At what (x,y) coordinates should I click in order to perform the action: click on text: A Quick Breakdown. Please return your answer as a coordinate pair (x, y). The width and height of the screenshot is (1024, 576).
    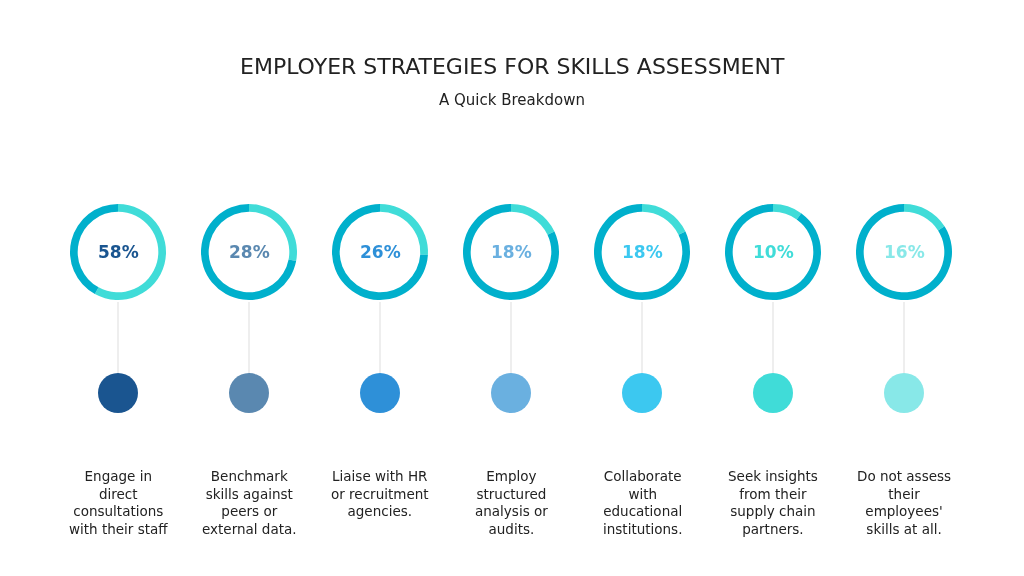
    Looking at the image, I should click on (512, 100).